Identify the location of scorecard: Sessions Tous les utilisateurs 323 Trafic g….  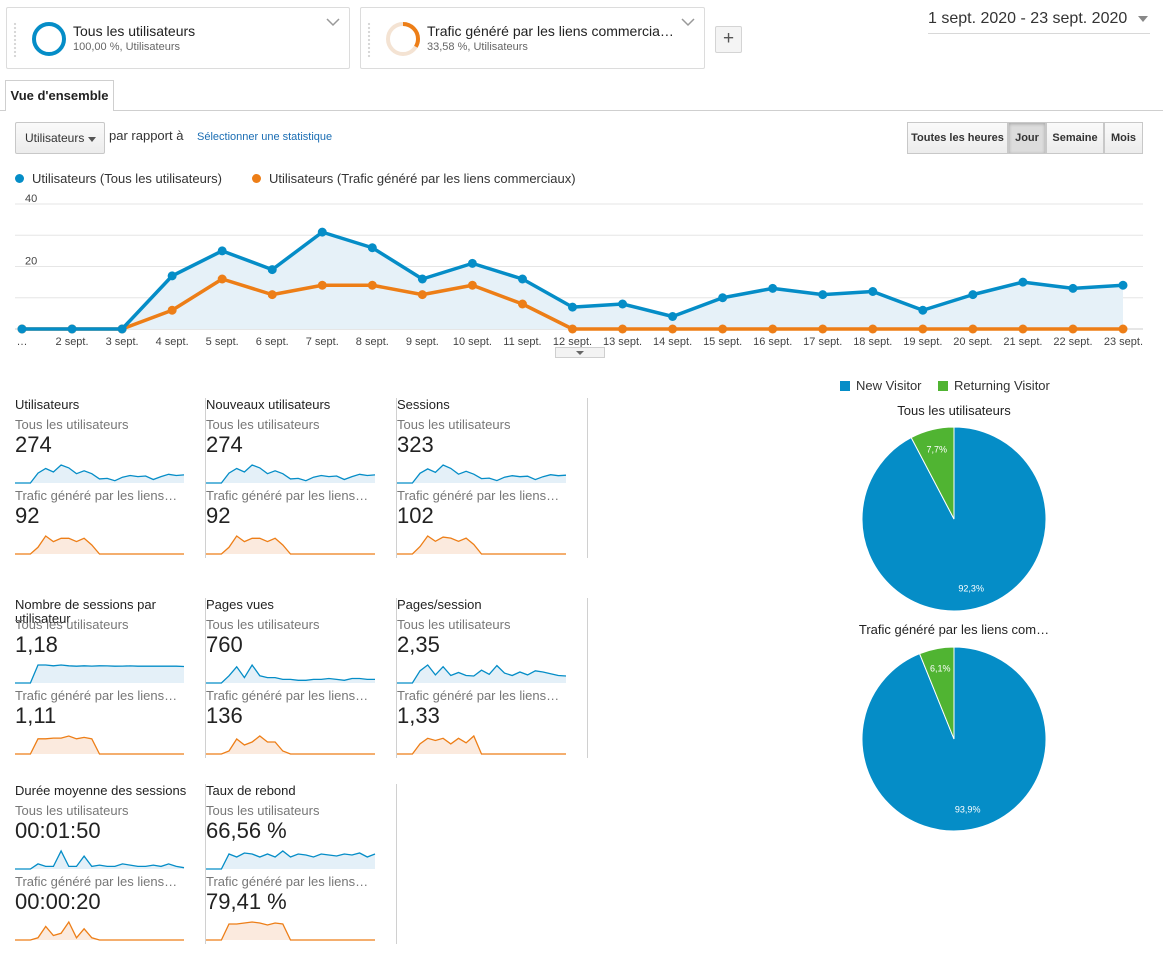
(492, 479).